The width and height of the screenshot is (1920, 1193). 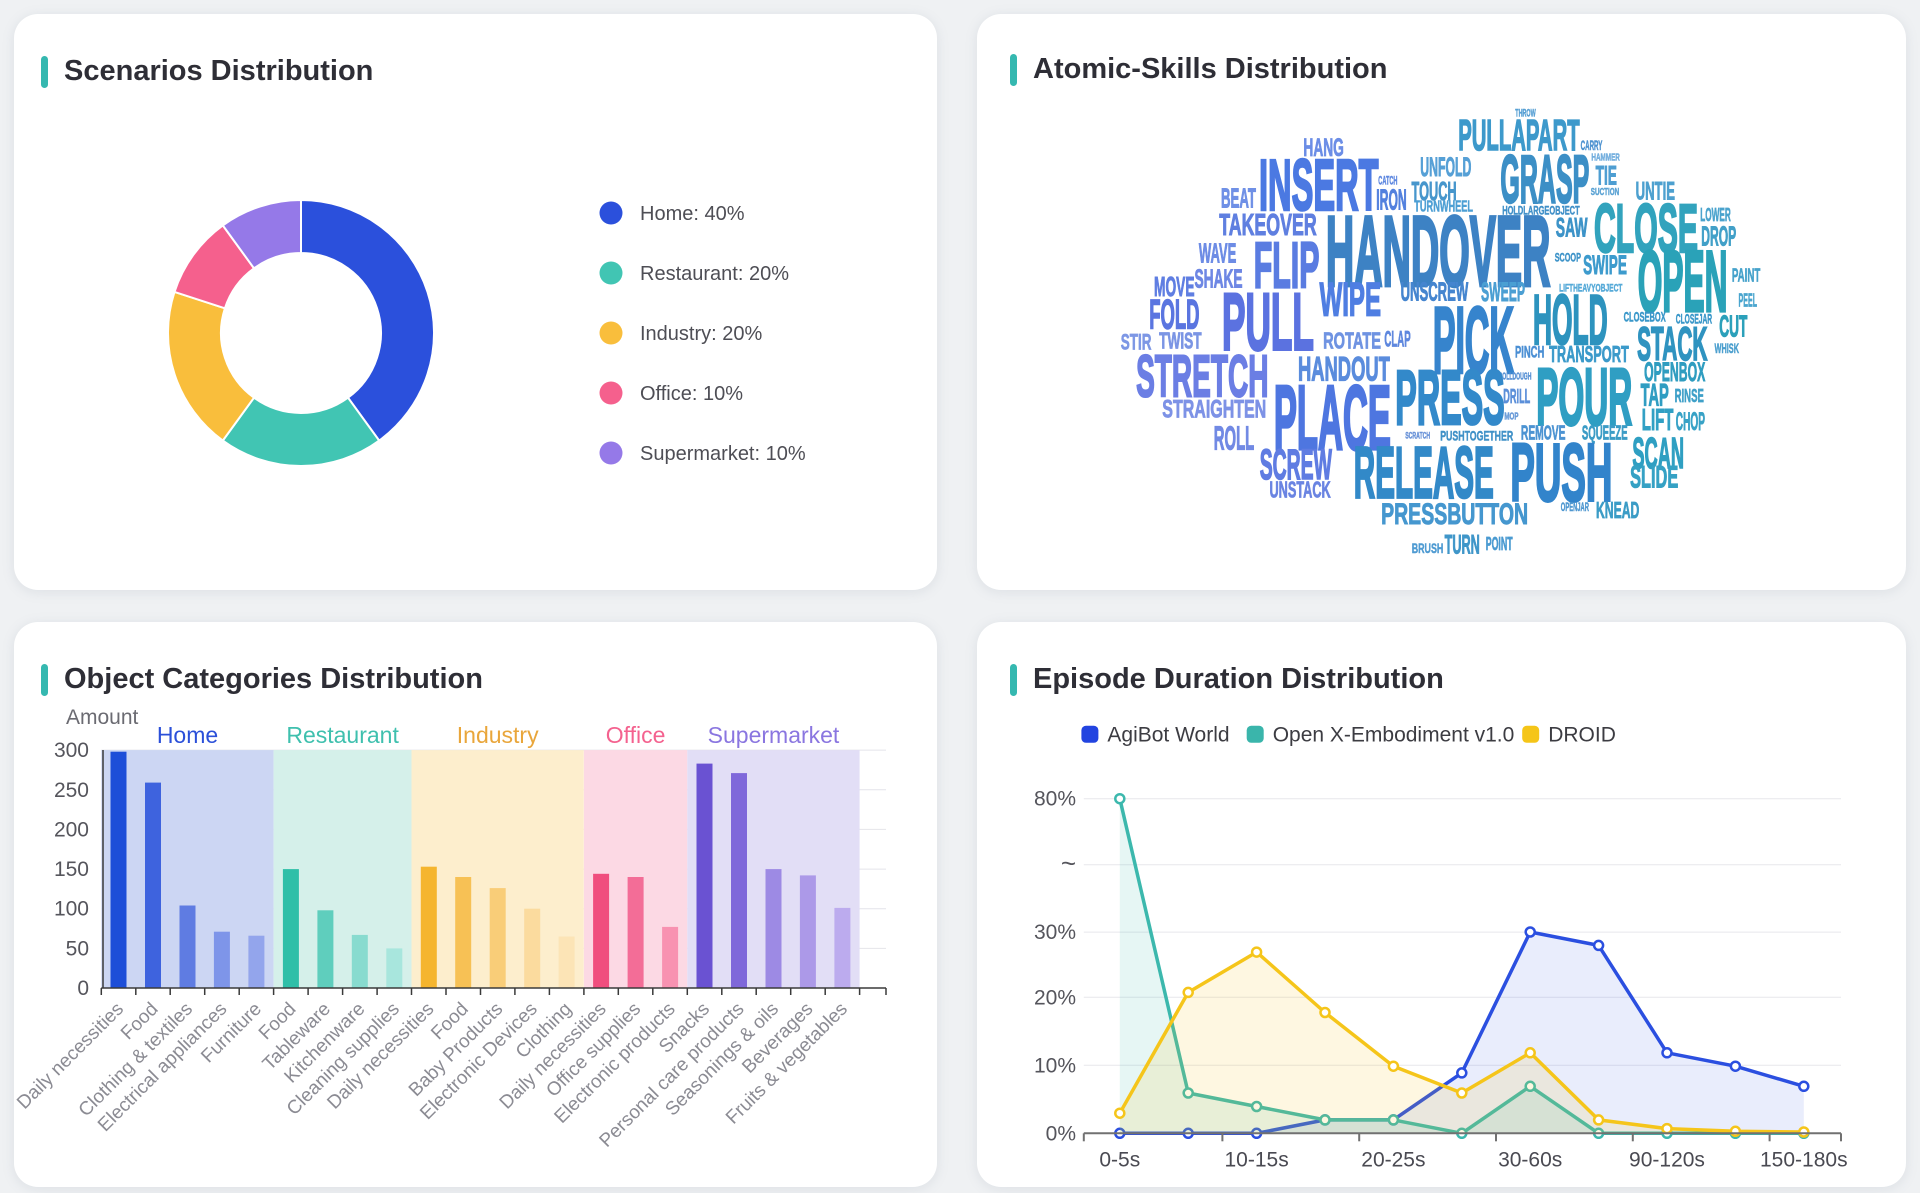 What do you see at coordinates (1214, 409) in the screenshot?
I see `svg-text: STRAIGHTEN` at bounding box center [1214, 409].